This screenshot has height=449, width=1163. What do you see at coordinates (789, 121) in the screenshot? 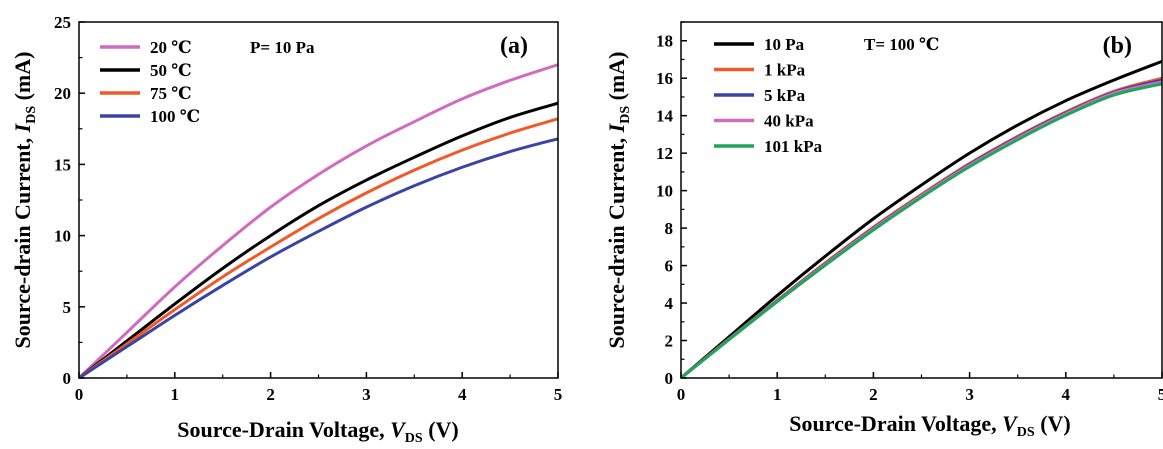
I see `legend-label: 40 kPa` at bounding box center [789, 121].